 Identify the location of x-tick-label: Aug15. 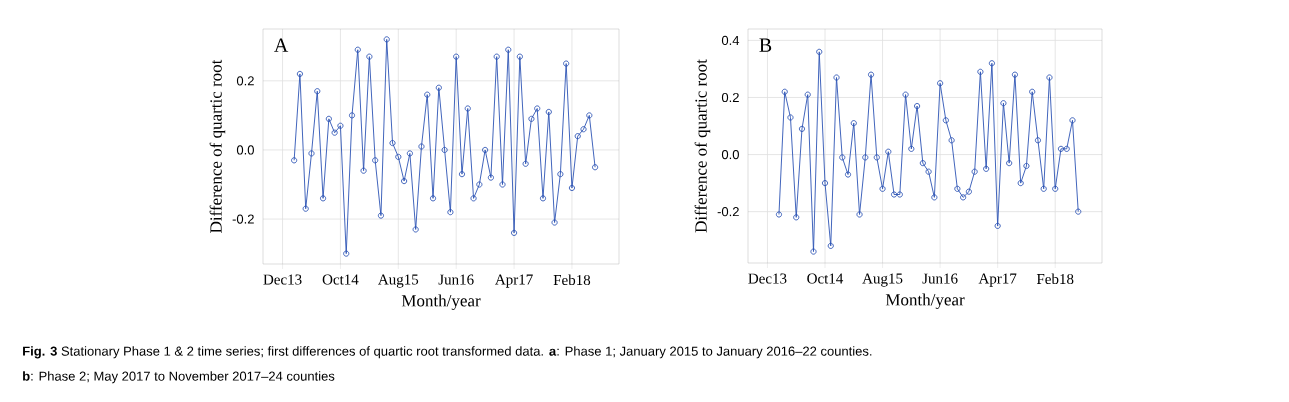
(398, 281).